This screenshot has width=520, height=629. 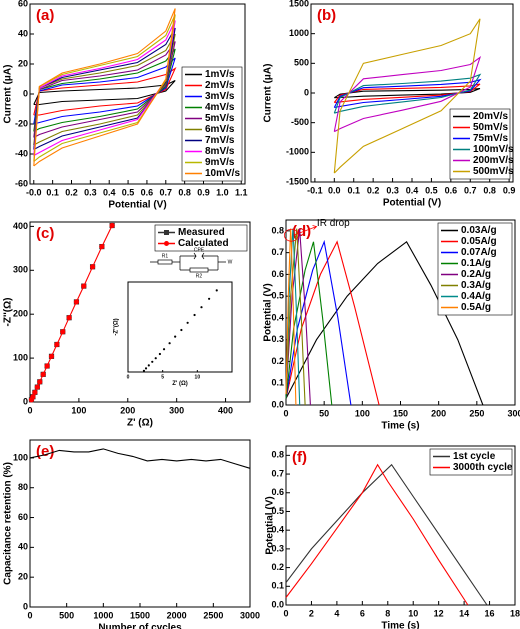 What do you see at coordinates (476, 296) in the screenshot?
I see `legend-label: 0.4A/g` at bounding box center [476, 296].